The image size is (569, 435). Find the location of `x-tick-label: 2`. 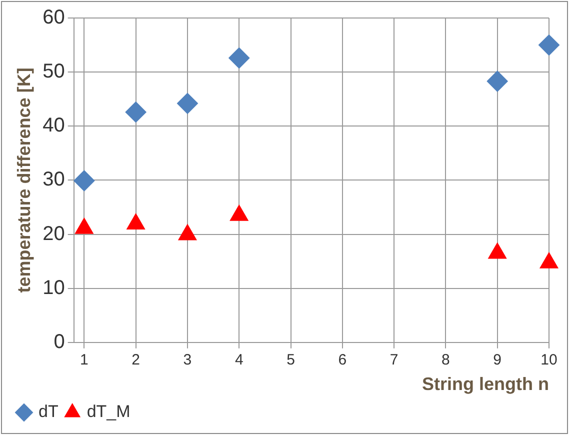

x-tick-label: 2 is located at coordinates (136, 360).